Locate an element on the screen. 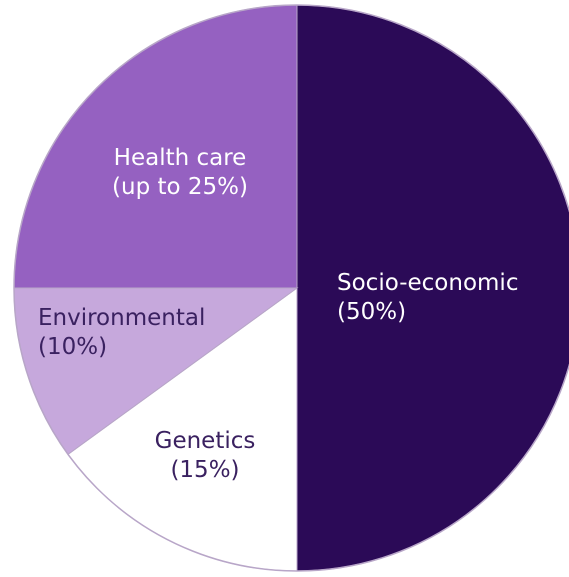 The width and height of the screenshot is (569, 577). slice-label-value-socio-economic: (50%) is located at coordinates (371, 312).